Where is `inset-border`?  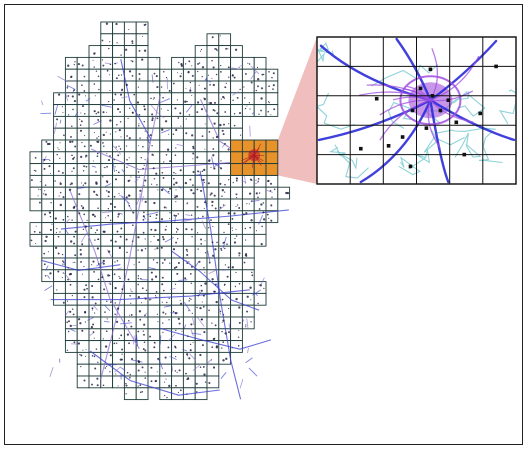
inset-border is located at coordinates (416, 110).